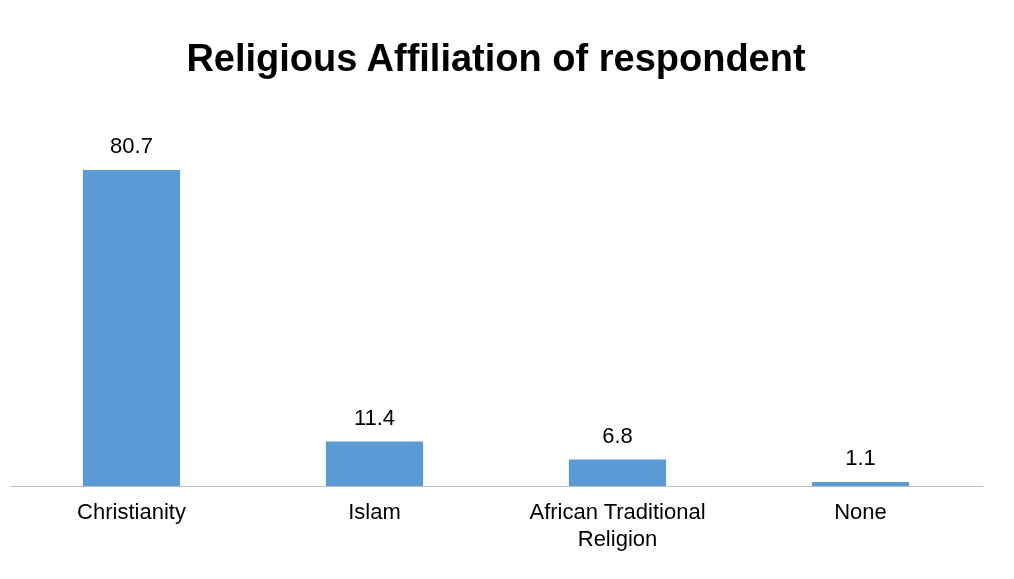  What do you see at coordinates (374, 512) in the screenshot?
I see `x-tick-label: Islam` at bounding box center [374, 512].